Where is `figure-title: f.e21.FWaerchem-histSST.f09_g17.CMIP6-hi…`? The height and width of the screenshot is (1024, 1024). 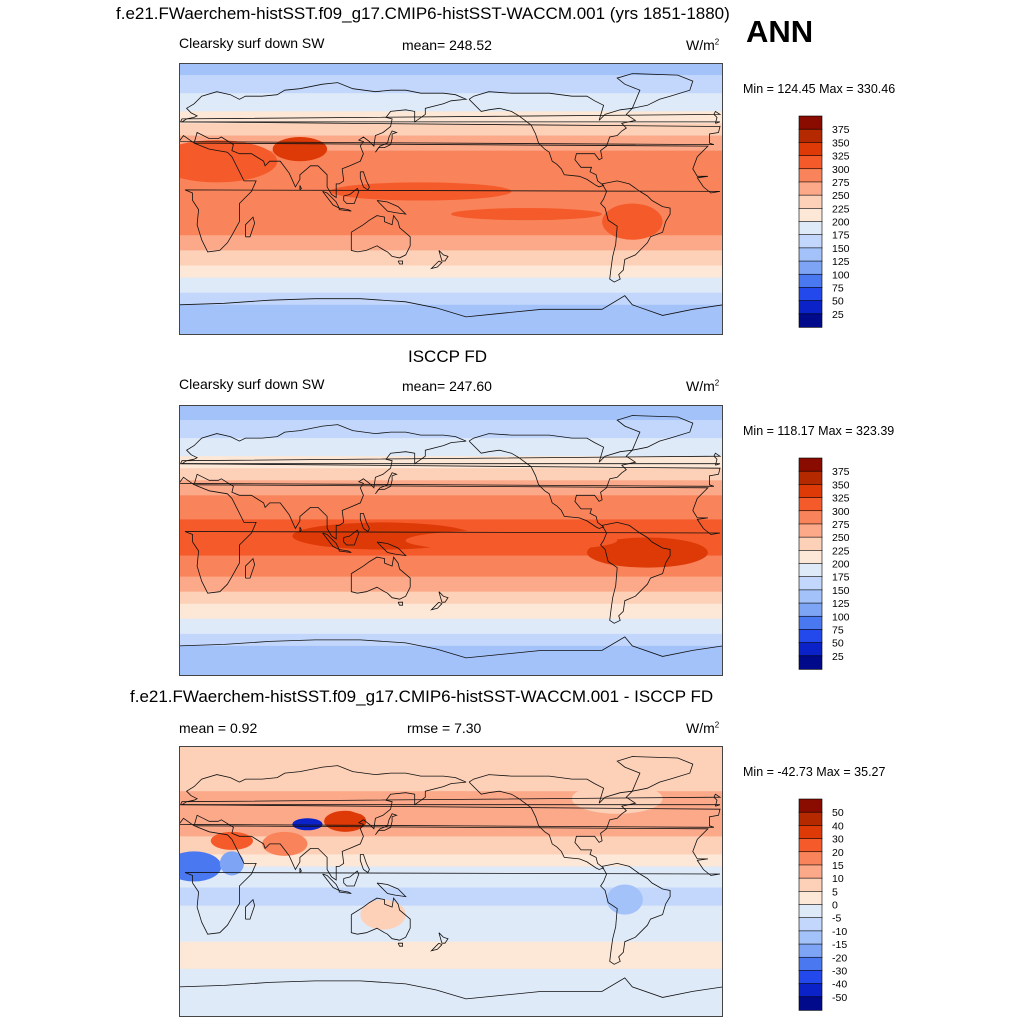 figure-title: f.e21.FWaerchem-histSST.f09_g17.CMIP6-hi… is located at coordinates (423, 13).